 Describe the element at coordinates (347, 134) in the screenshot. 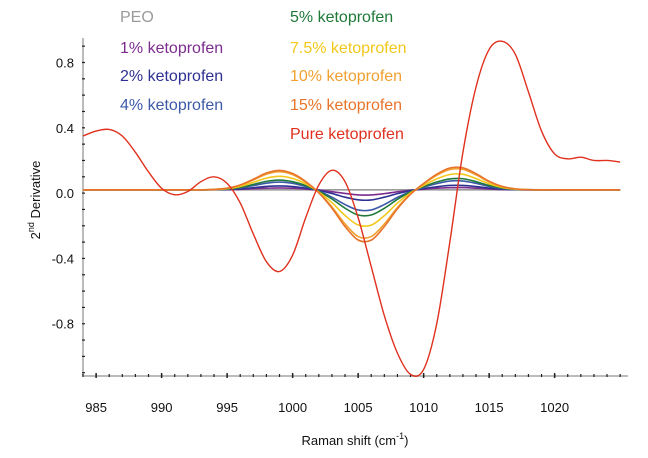

I see `legend-entry: Pure ketoprofen` at that location.